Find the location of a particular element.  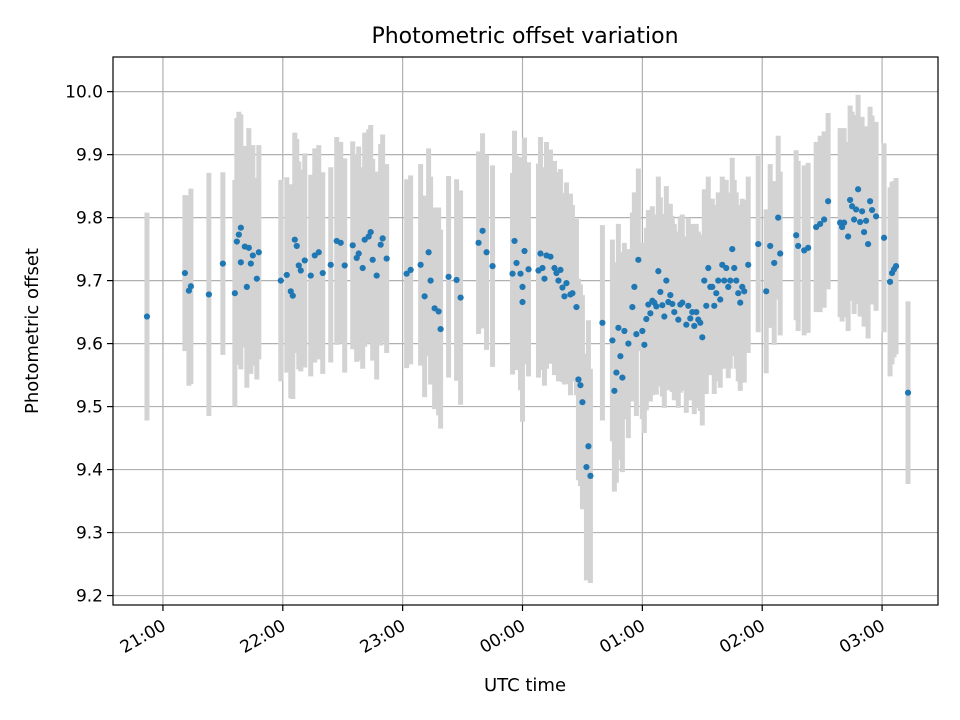

y-axis-label: Photometric offset is located at coordinates (32, 331).